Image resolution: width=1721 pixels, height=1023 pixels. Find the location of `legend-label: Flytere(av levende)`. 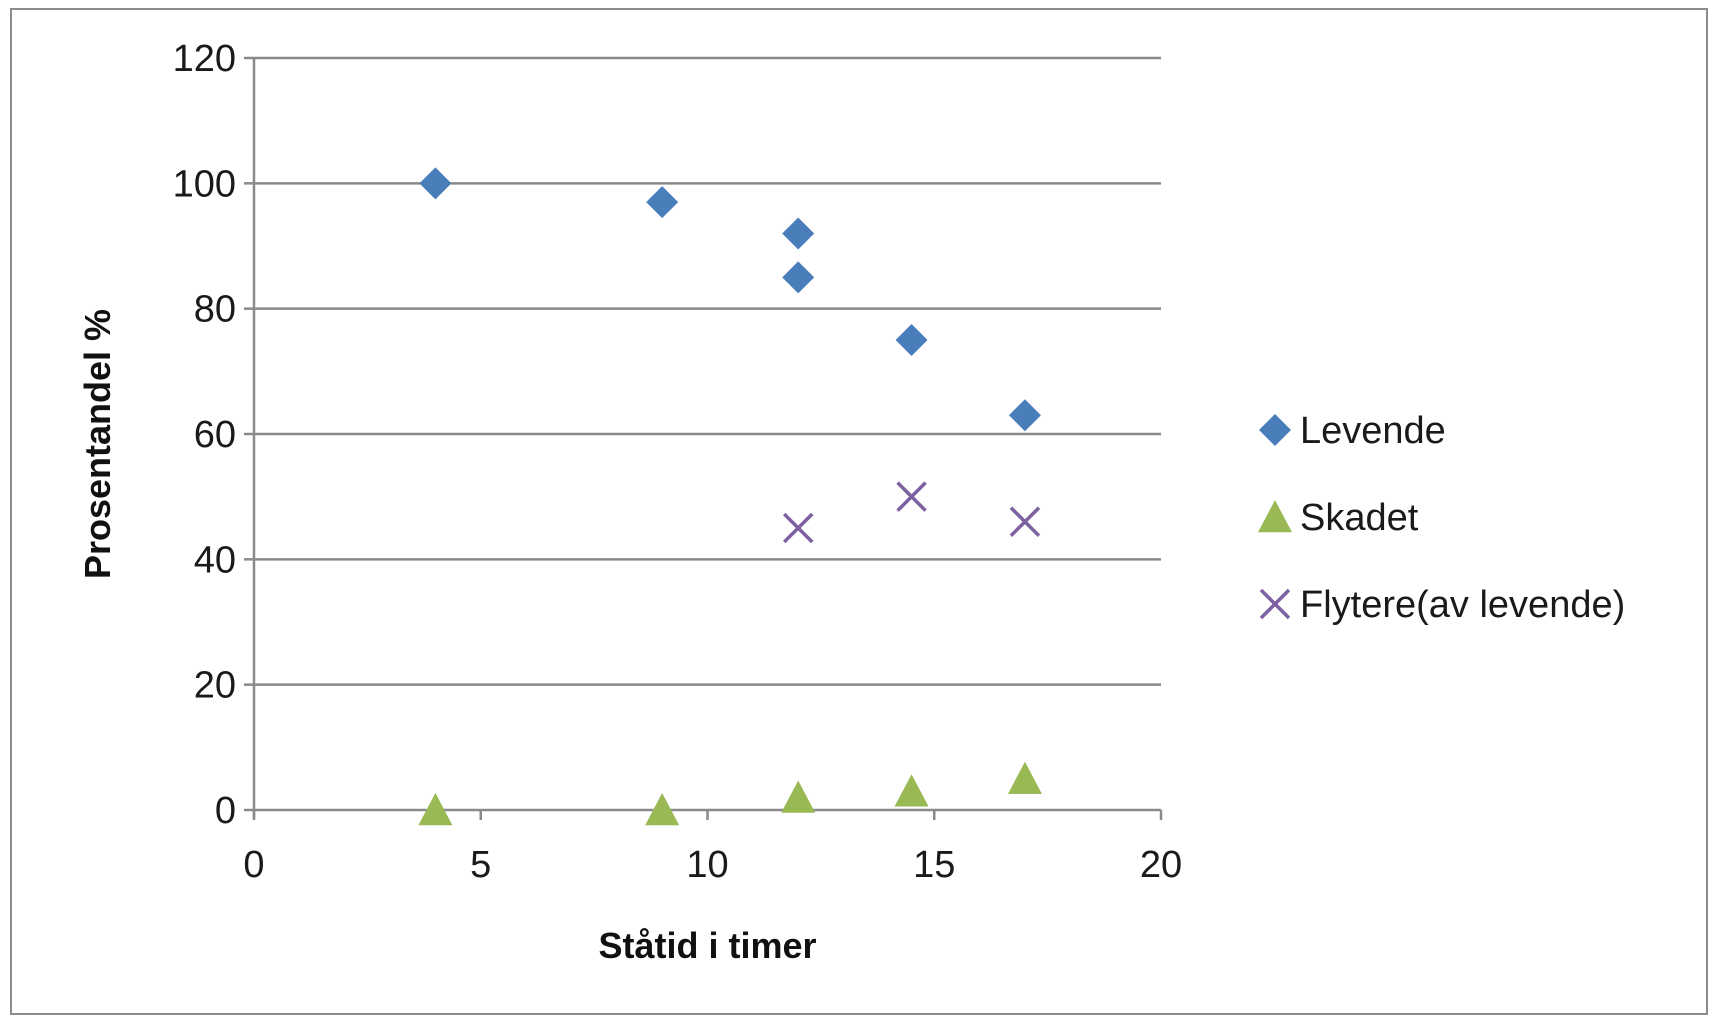

legend-label: Flytere(av levende) is located at coordinates (1462, 605).